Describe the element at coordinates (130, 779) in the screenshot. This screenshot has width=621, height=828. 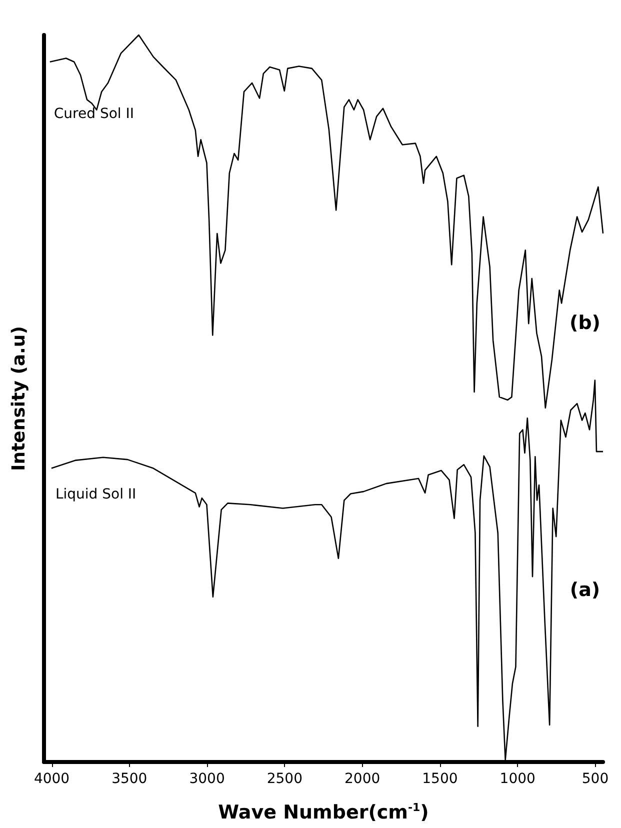
I see `x-tick-label: 3500` at that location.